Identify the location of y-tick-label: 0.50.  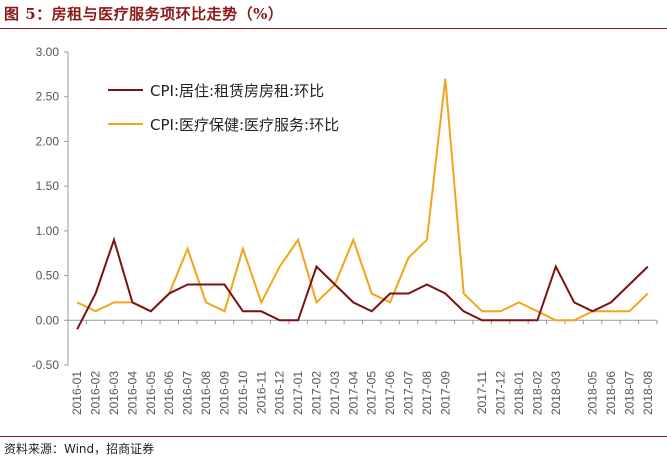
(48, 276).